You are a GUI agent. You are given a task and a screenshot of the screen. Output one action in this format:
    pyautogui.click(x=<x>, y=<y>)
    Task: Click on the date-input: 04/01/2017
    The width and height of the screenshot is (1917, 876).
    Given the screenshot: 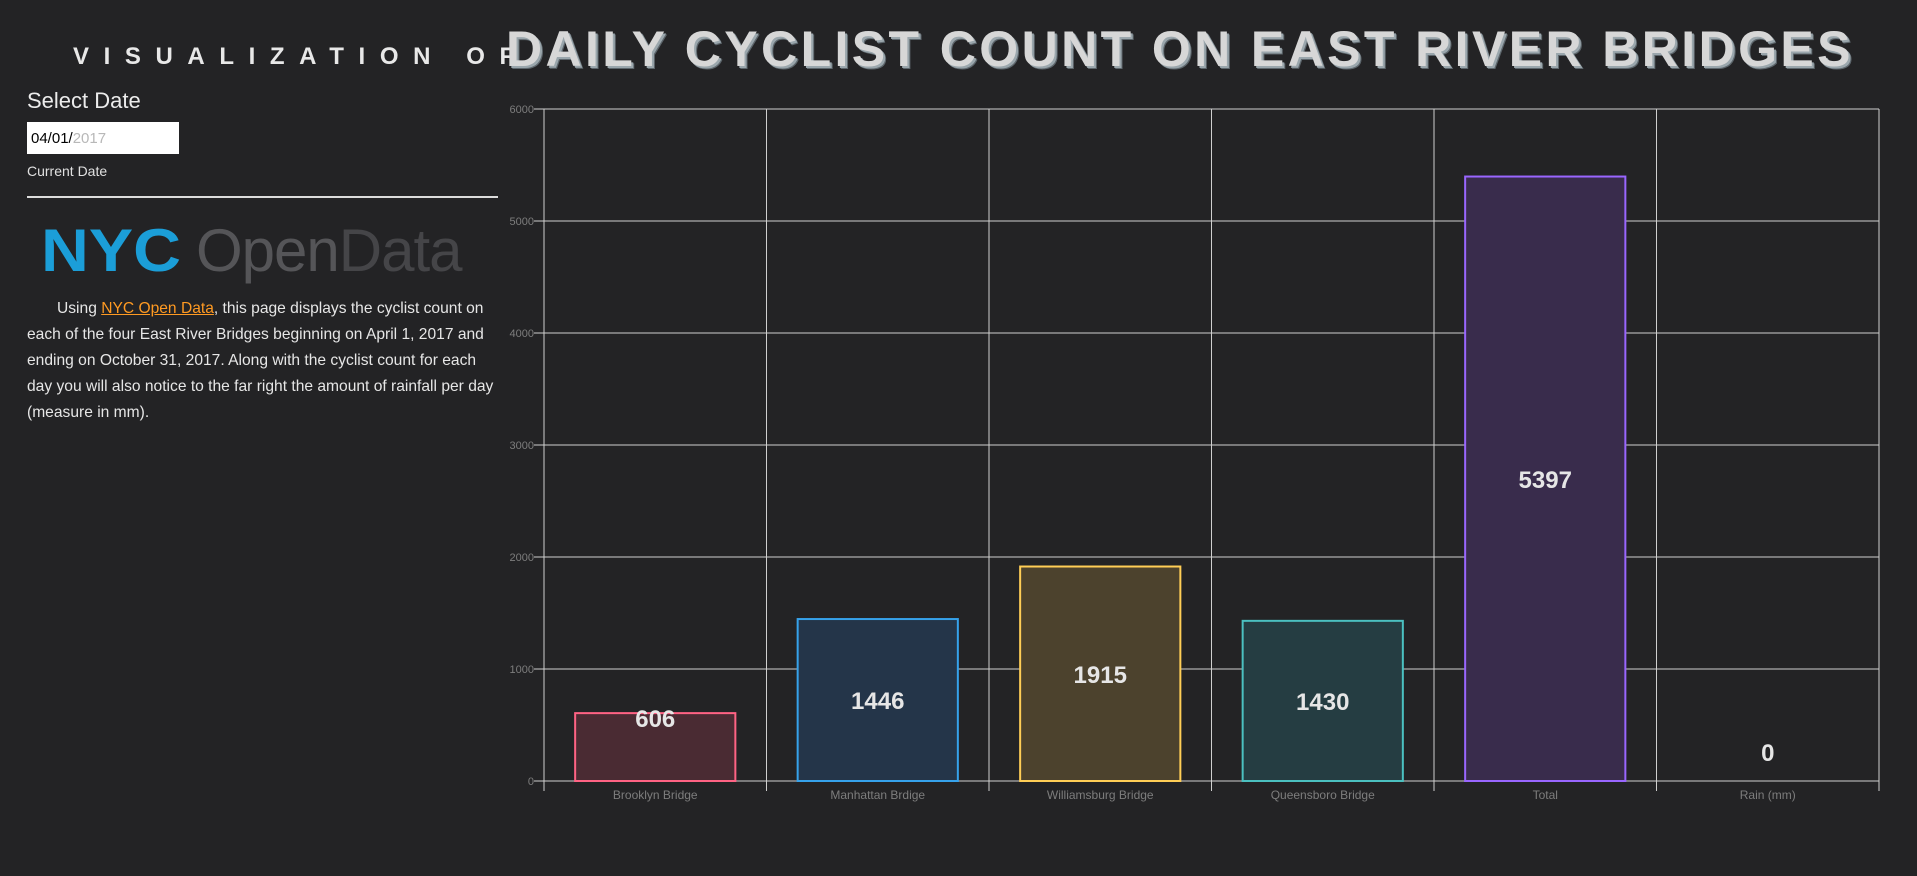 What is the action you would take?
    pyautogui.click(x=103, y=138)
    